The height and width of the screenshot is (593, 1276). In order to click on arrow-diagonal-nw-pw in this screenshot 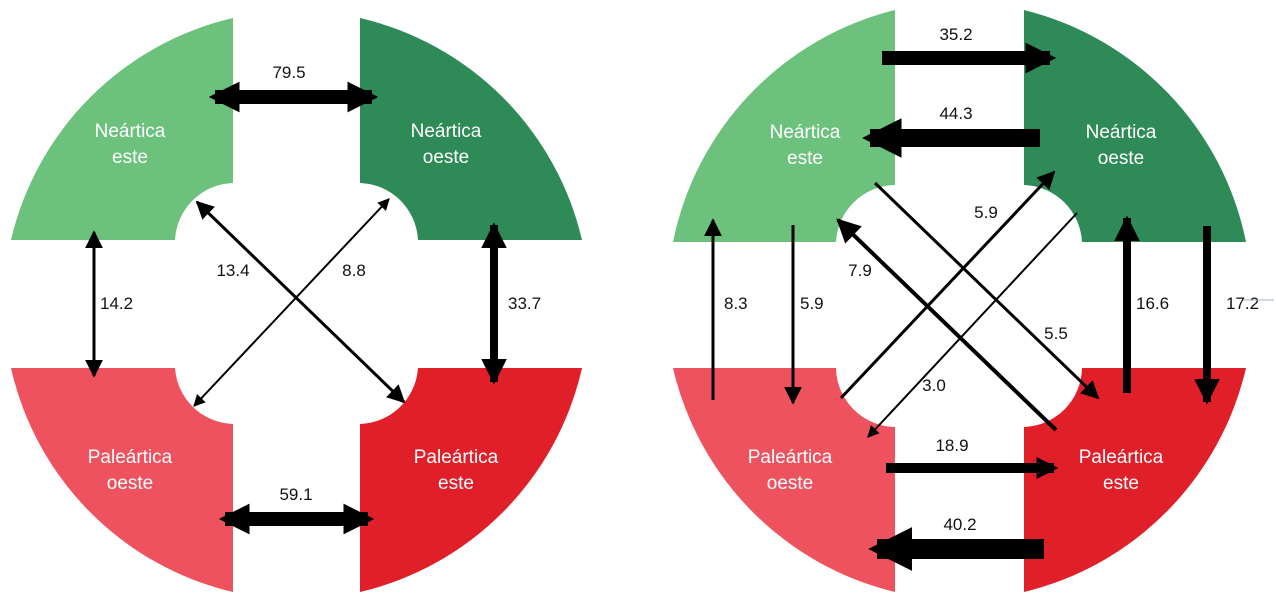, I will do `click(291, 302)`.